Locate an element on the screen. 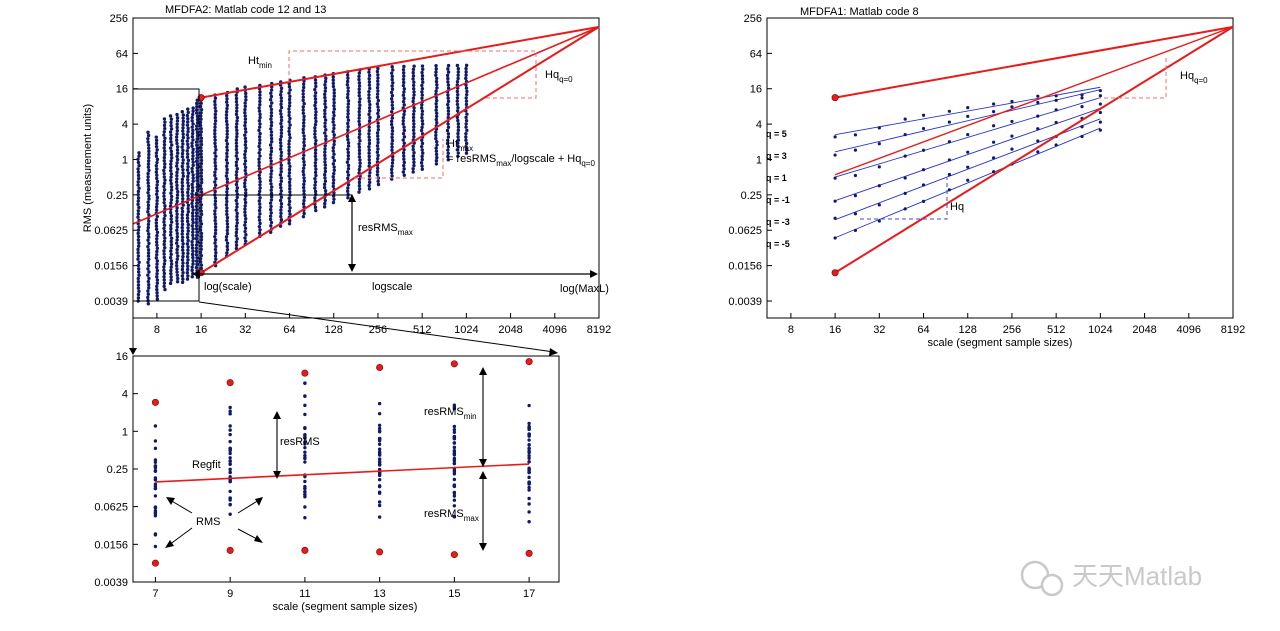  x-ticks-mfdfa2: 8 16 32 64 128 256 512 1024 2048 4096 8192 is located at coordinates (382, 324).